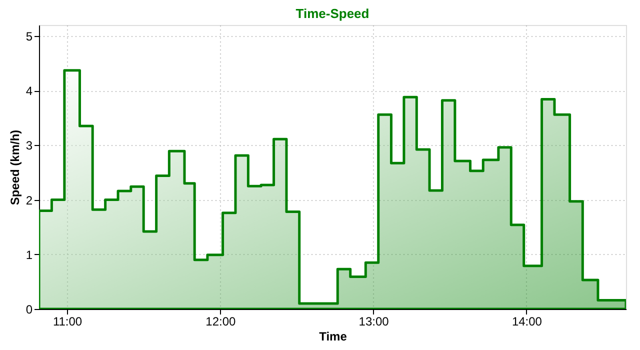 The image size is (640, 350). I want to click on y-tick-label: 4, so click(29, 91).